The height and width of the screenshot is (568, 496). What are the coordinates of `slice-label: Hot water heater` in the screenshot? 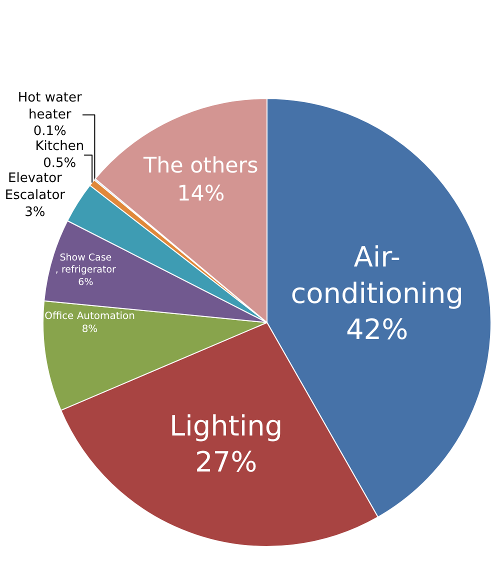 It's located at (50, 106).